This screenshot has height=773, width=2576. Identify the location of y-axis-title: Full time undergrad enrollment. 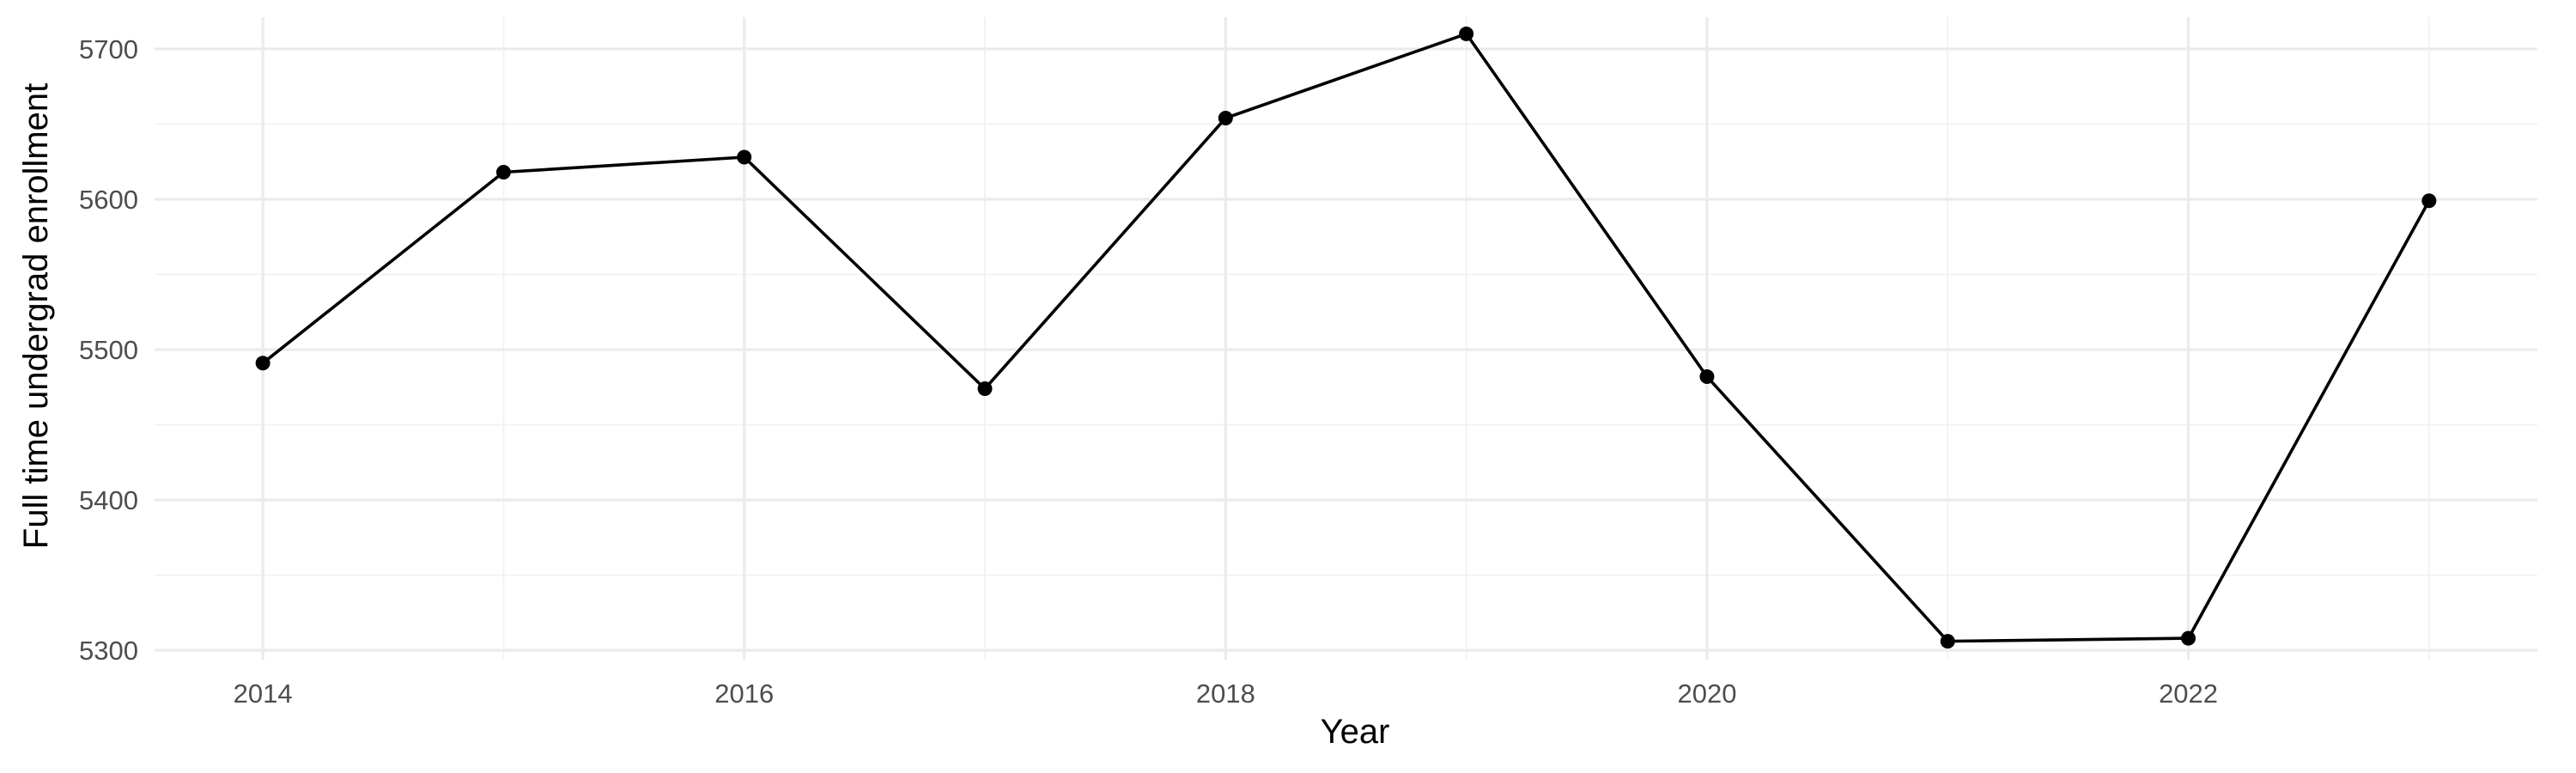
(36, 316).